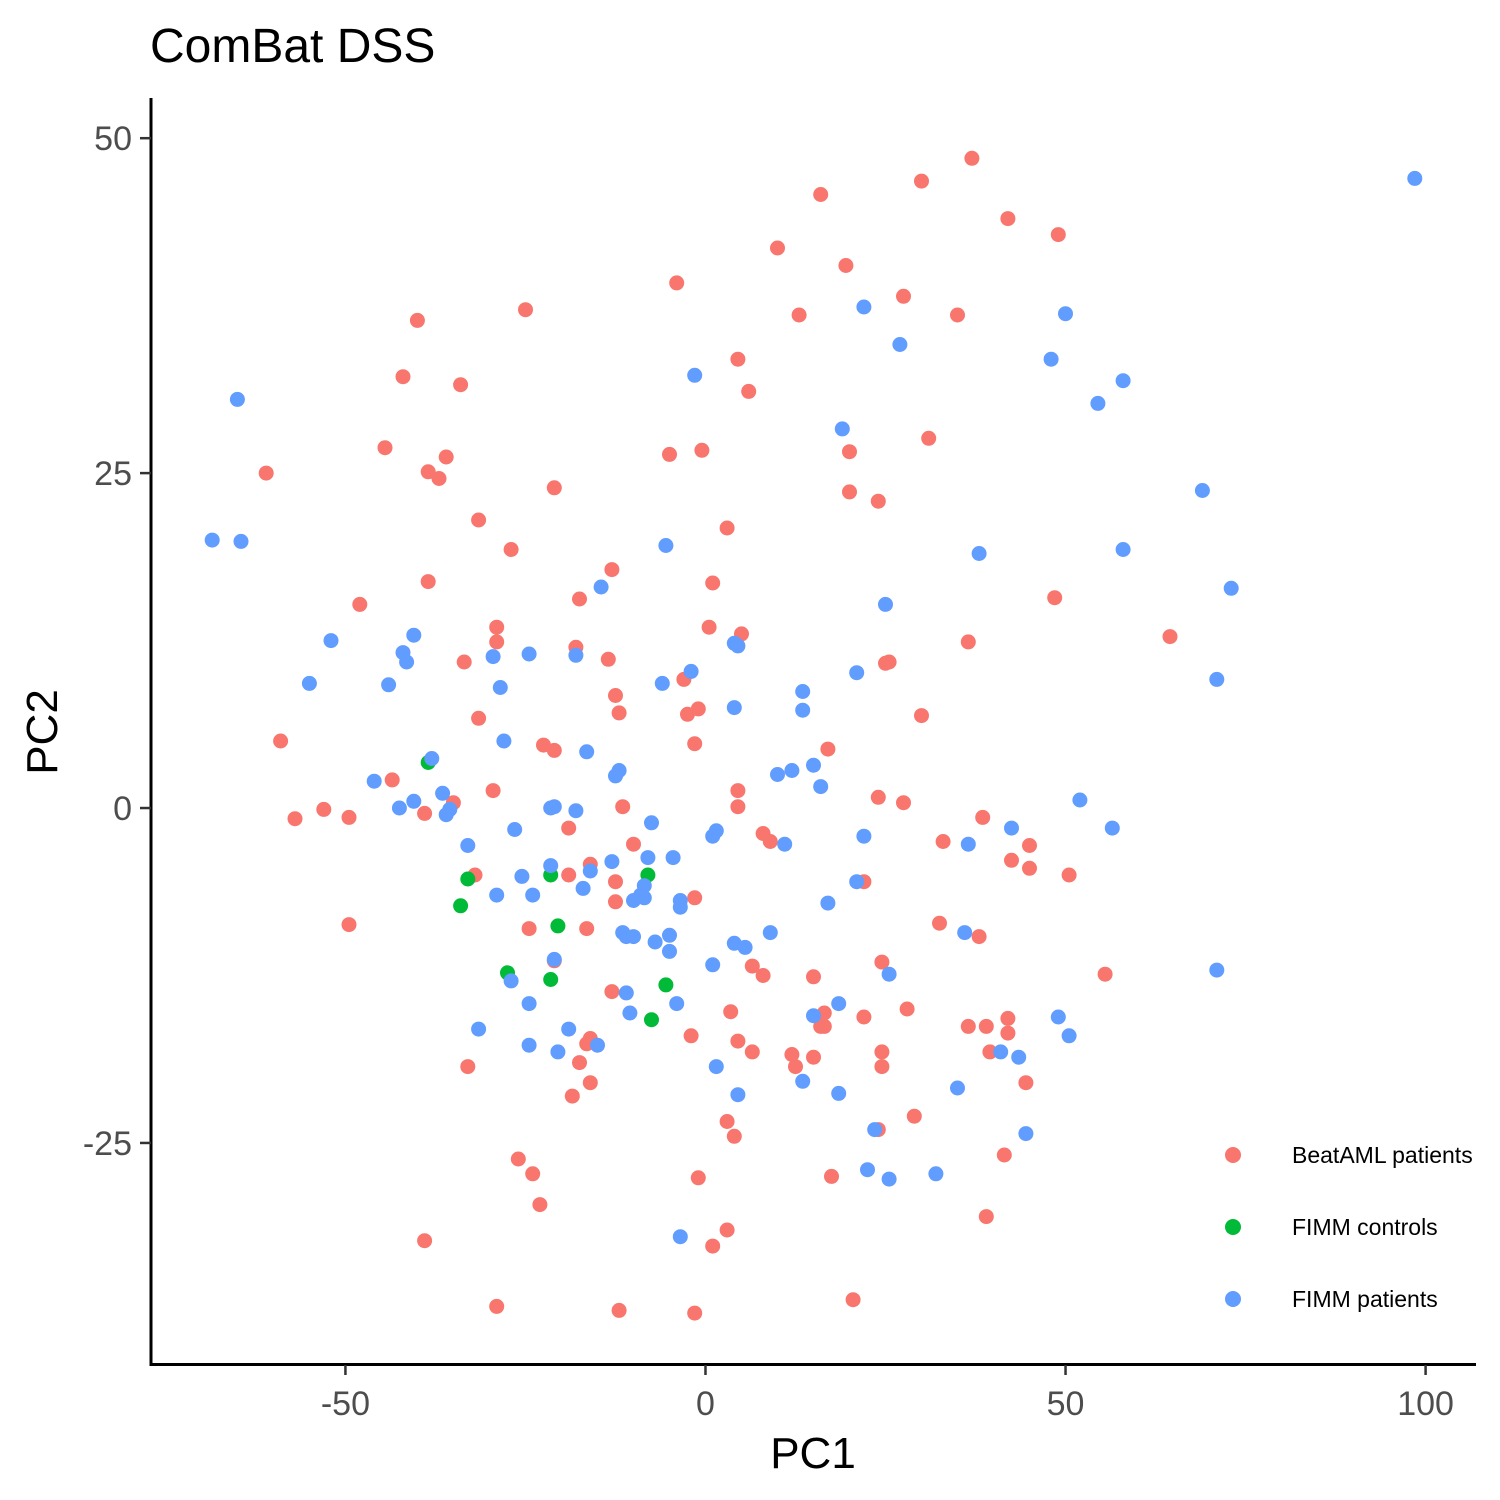 This screenshot has width=1500, height=1500. I want to click on y-tick-label: 0, so click(122, 809).